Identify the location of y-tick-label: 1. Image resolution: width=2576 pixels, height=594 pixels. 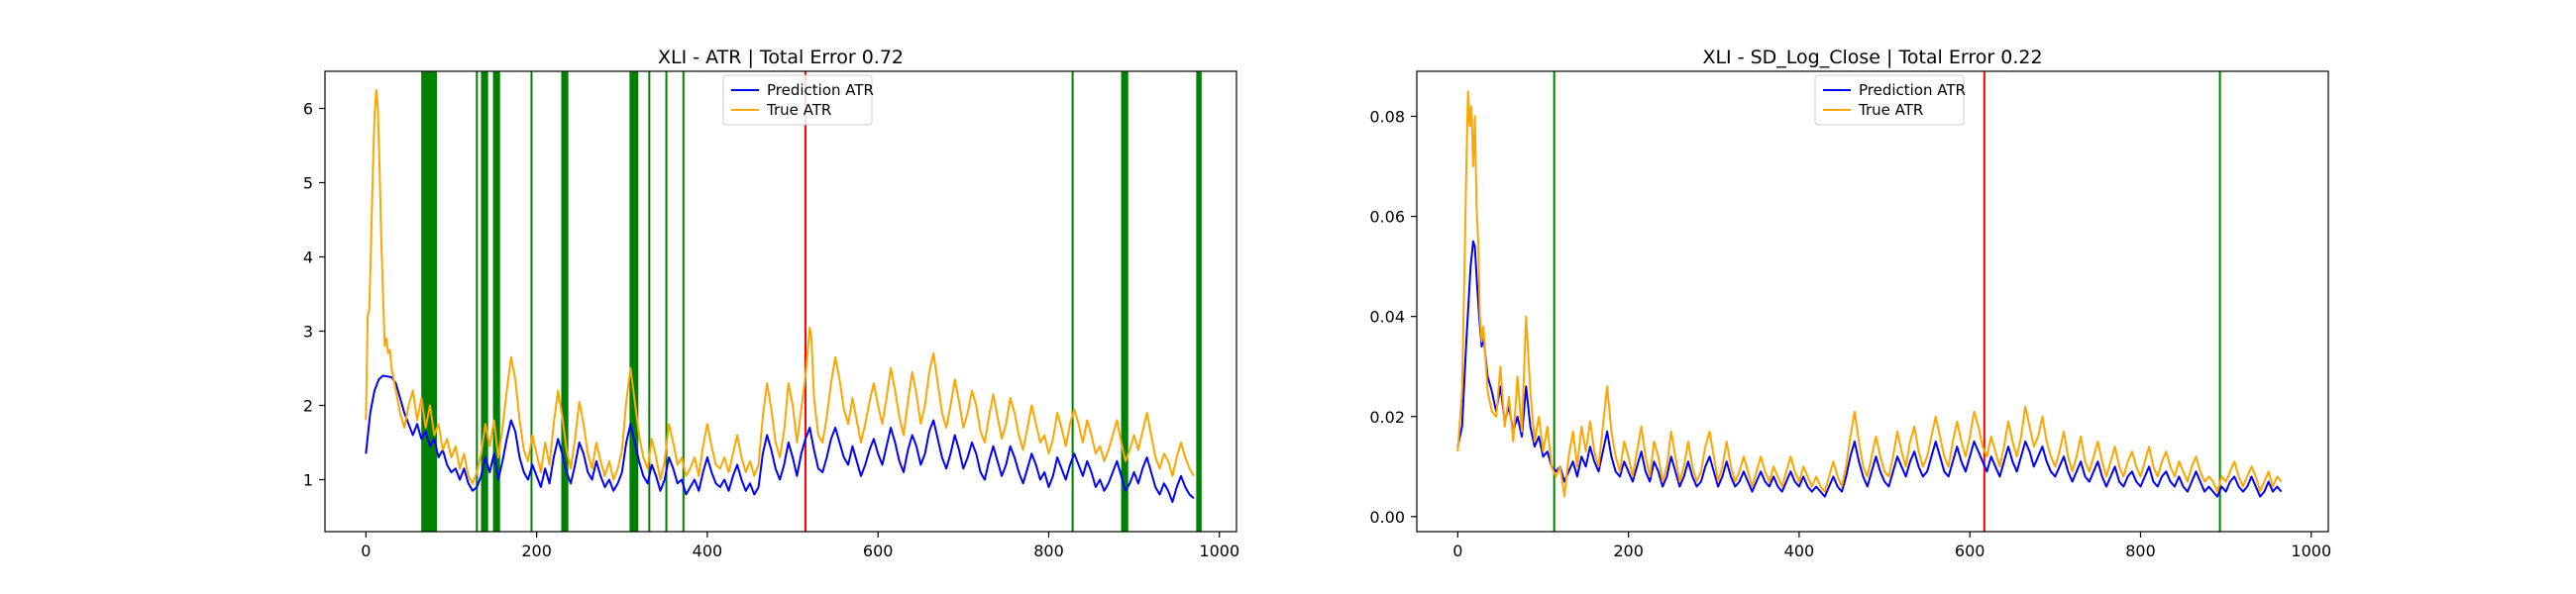
(308, 481).